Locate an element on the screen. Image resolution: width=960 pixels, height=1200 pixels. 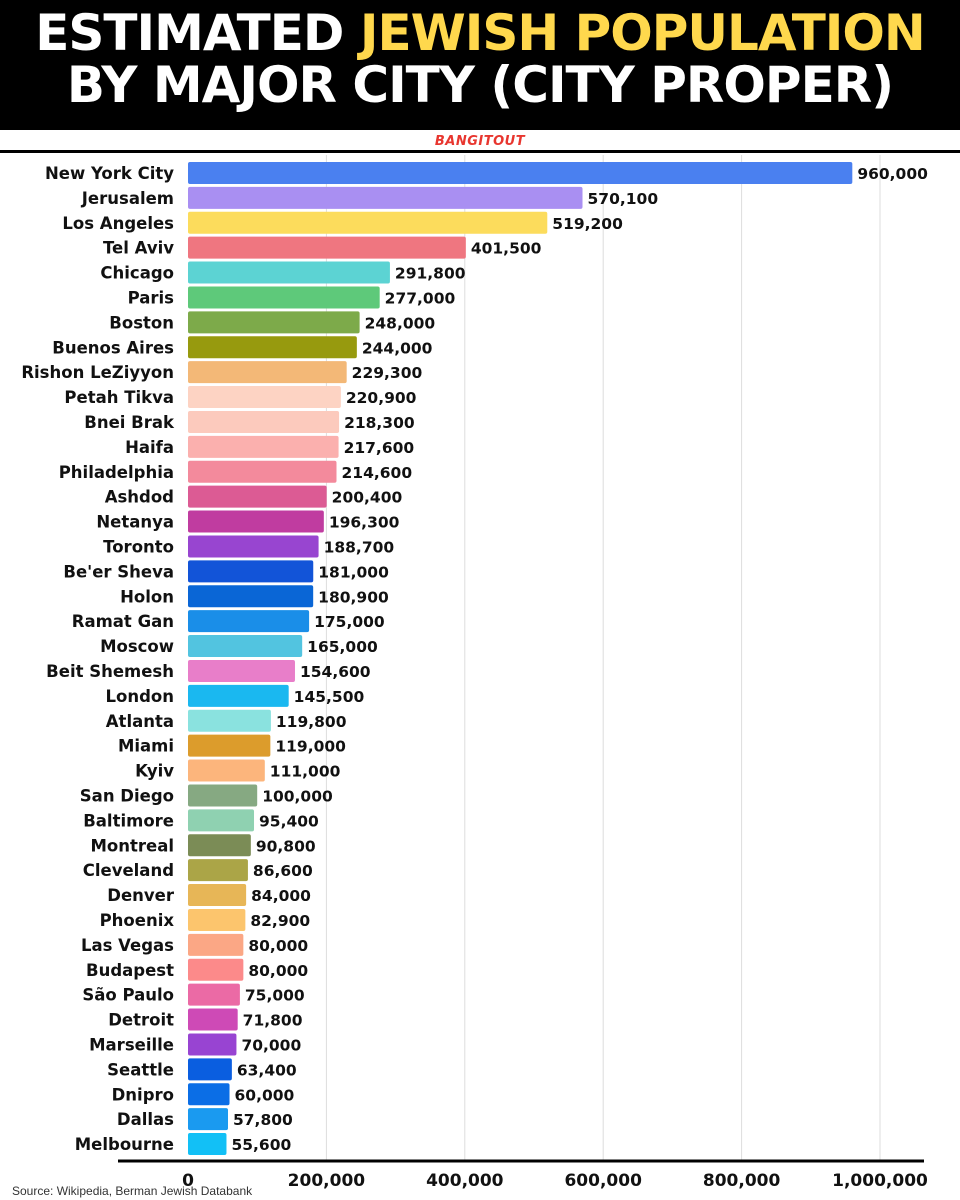
category-label: Toronto is located at coordinates (138, 546).